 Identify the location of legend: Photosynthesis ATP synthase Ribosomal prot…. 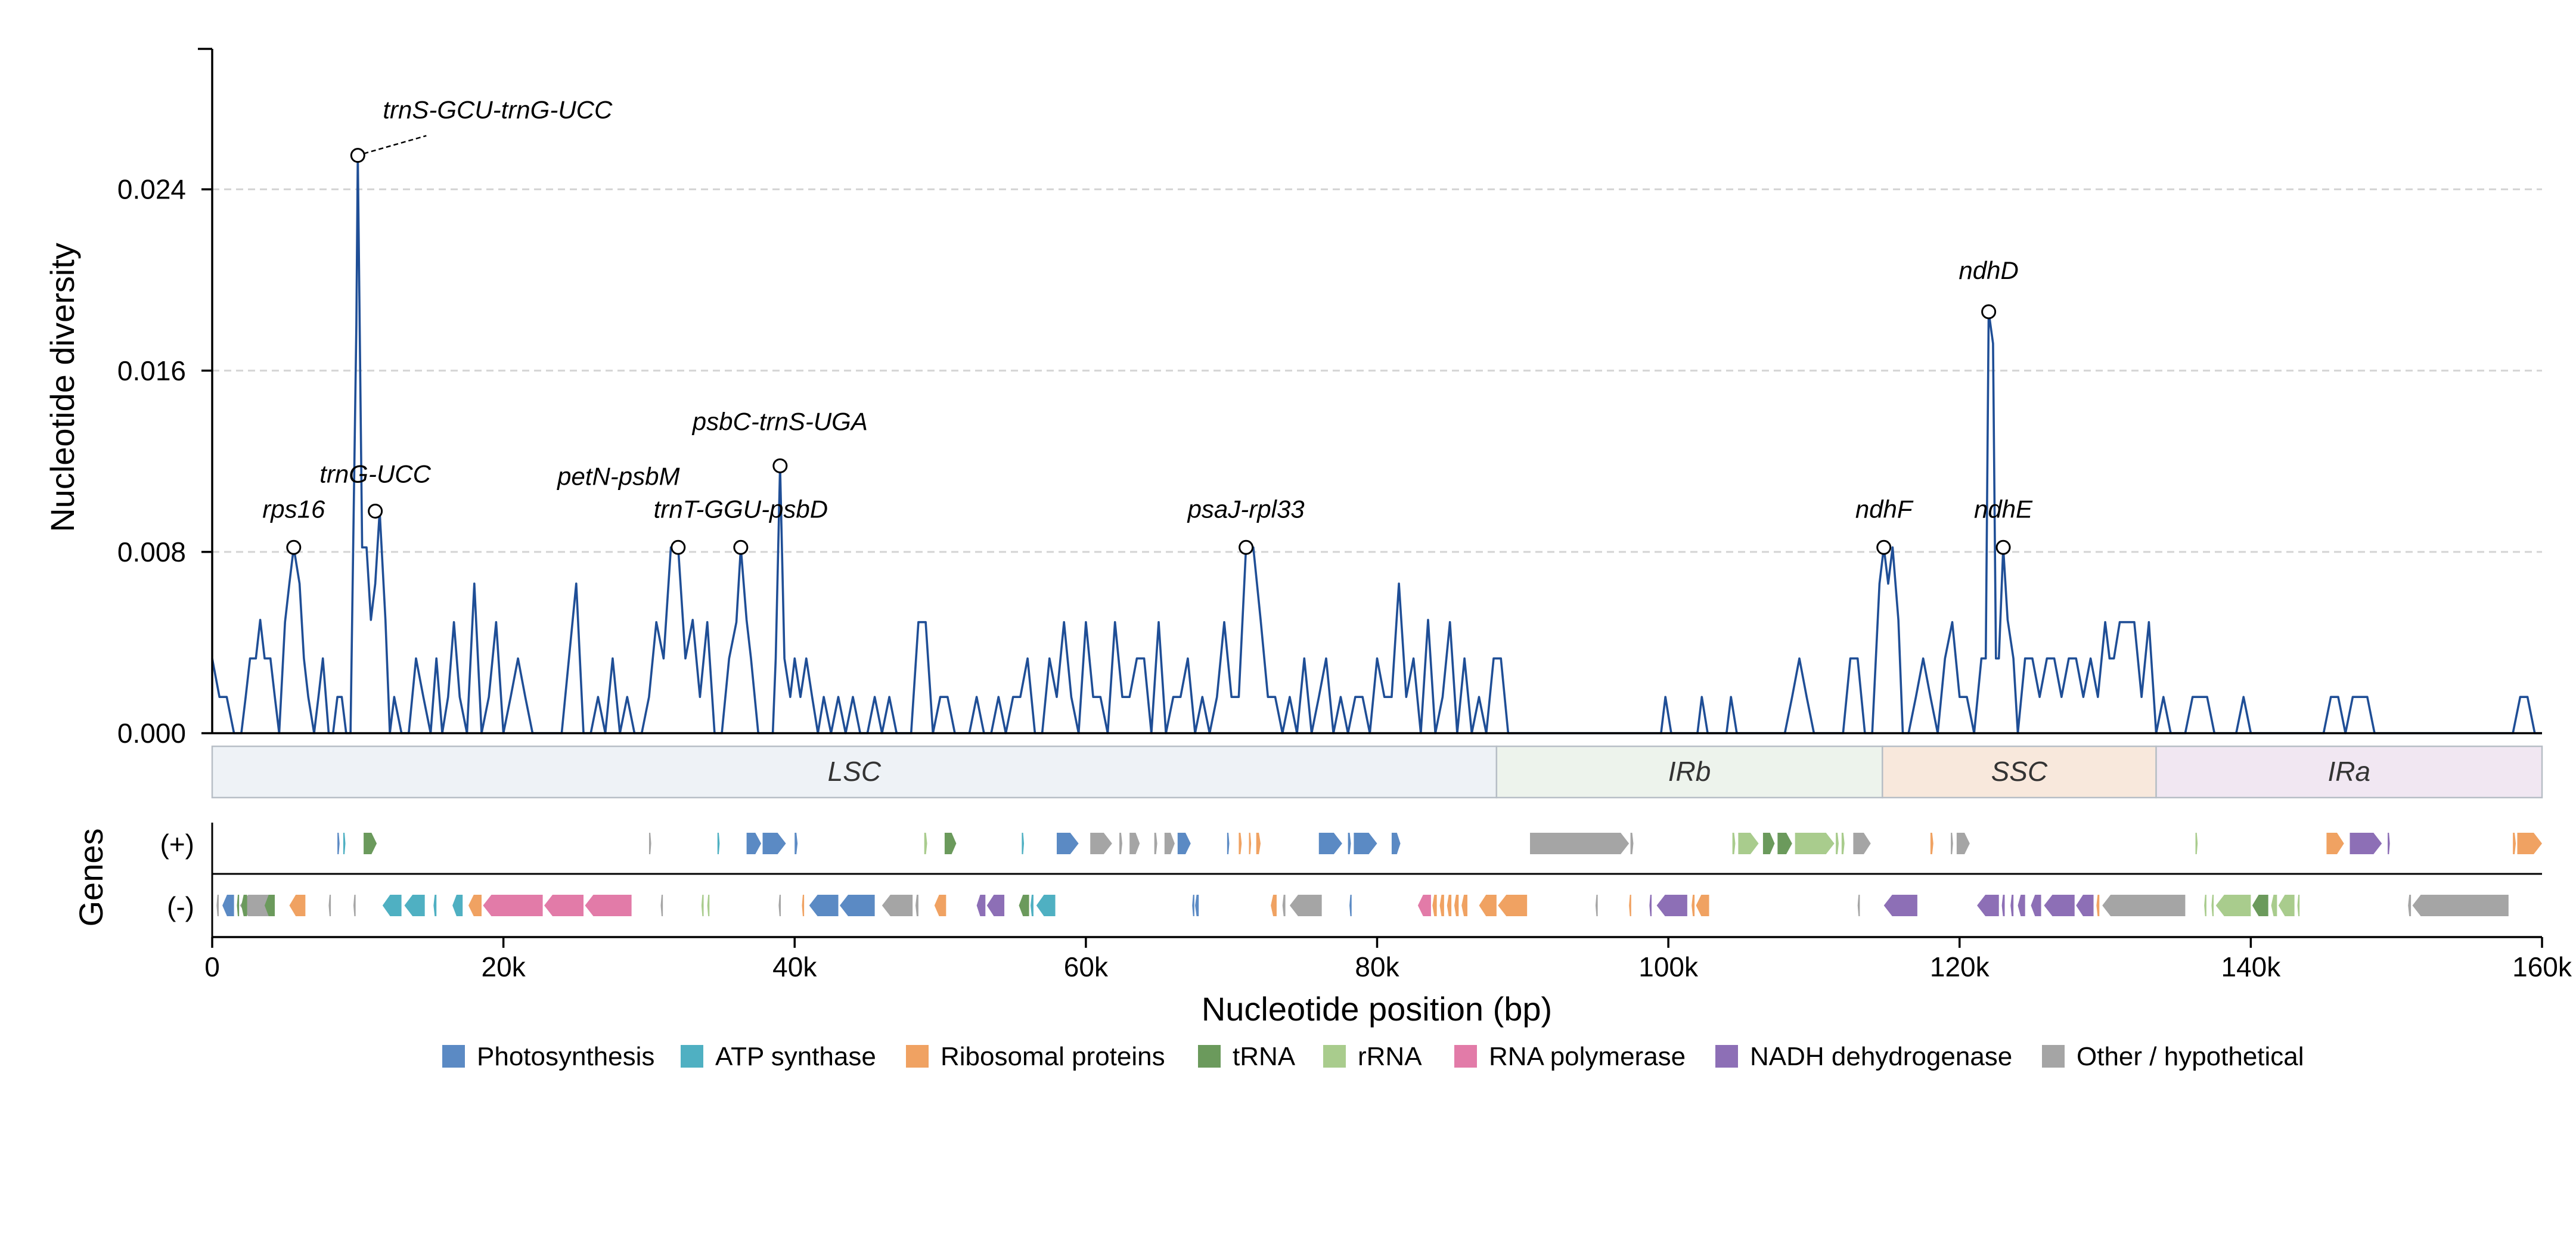
(1373, 1056).